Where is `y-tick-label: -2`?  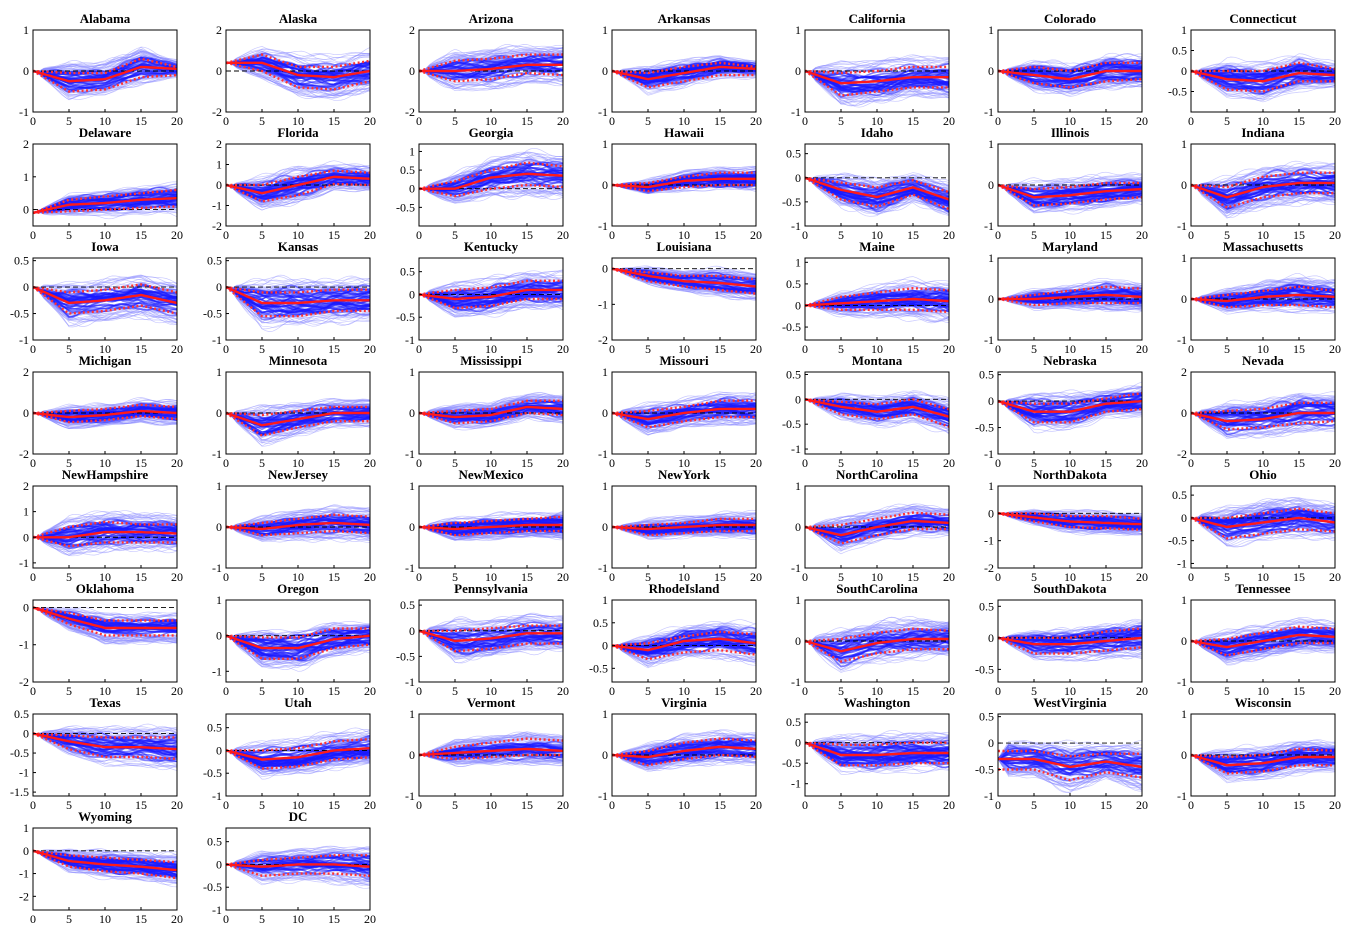
y-tick-label: -2 is located at coordinates (410, 112).